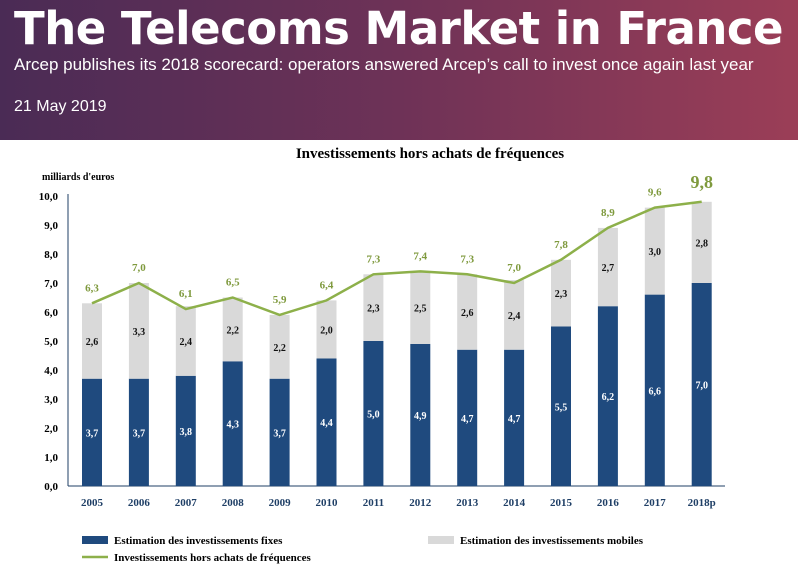 The height and width of the screenshot is (581, 798). What do you see at coordinates (441, 540) in the screenshot?
I see `legend-swatch-mobile` at bounding box center [441, 540].